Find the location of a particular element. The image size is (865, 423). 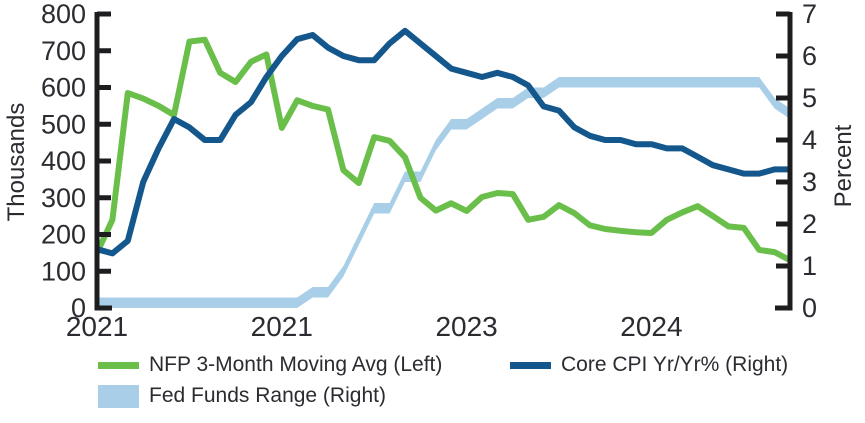

right-axis-tick-label: 0 is located at coordinates (809, 308).